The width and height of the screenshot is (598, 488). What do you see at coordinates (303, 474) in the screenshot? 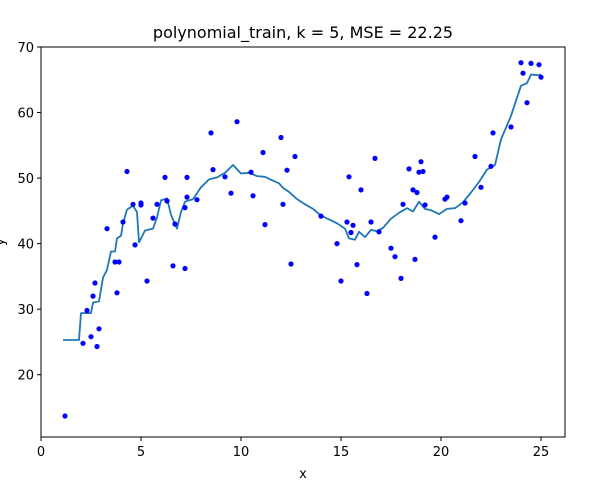
I see `x-axis-label: x` at bounding box center [303, 474].